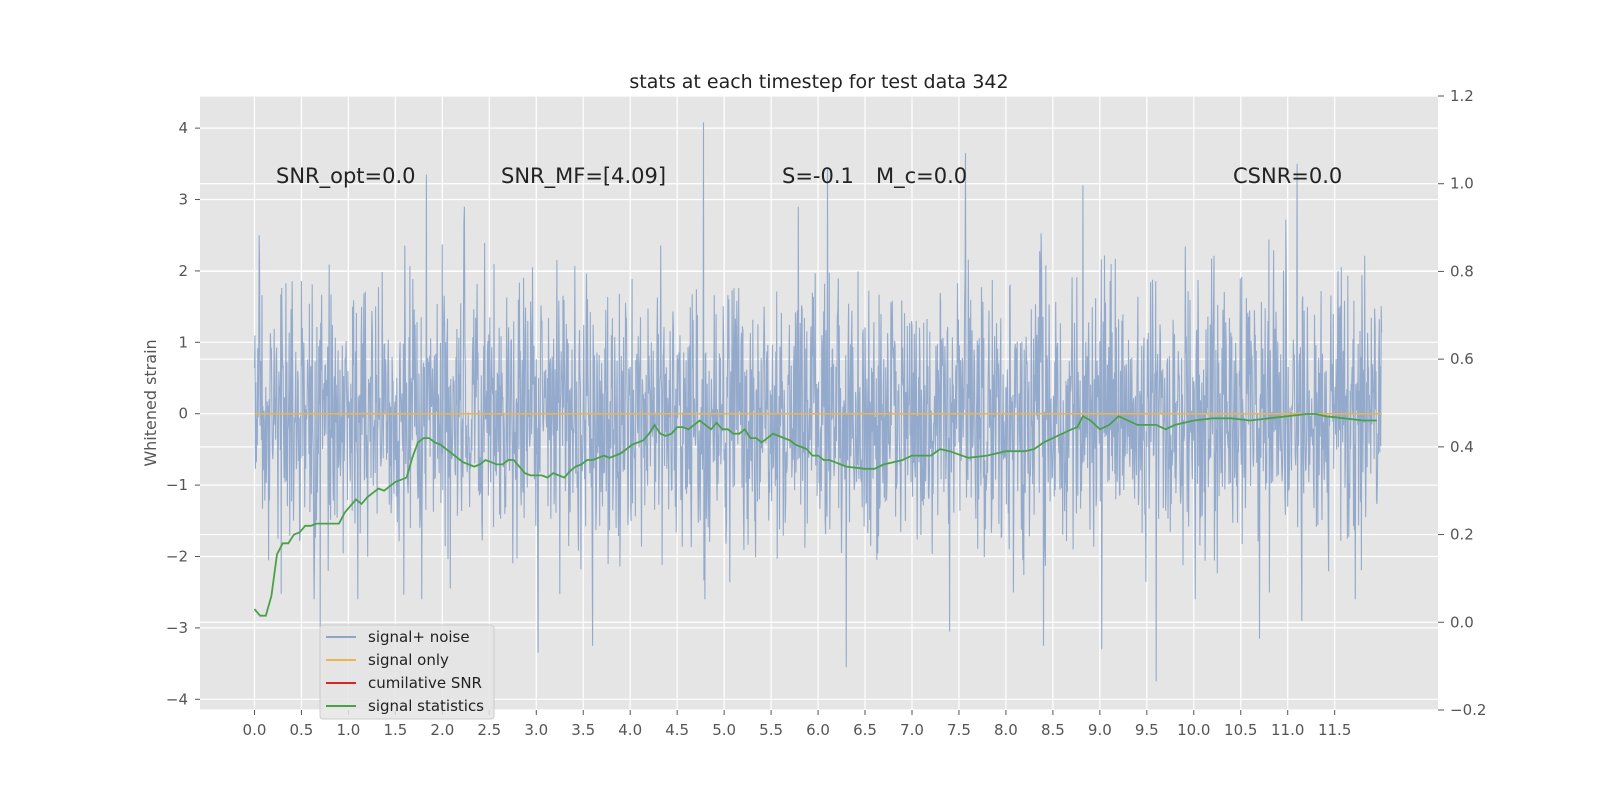  What do you see at coordinates (1334, 730) in the screenshot?
I see `x-tick-label: 11.5` at bounding box center [1334, 730].